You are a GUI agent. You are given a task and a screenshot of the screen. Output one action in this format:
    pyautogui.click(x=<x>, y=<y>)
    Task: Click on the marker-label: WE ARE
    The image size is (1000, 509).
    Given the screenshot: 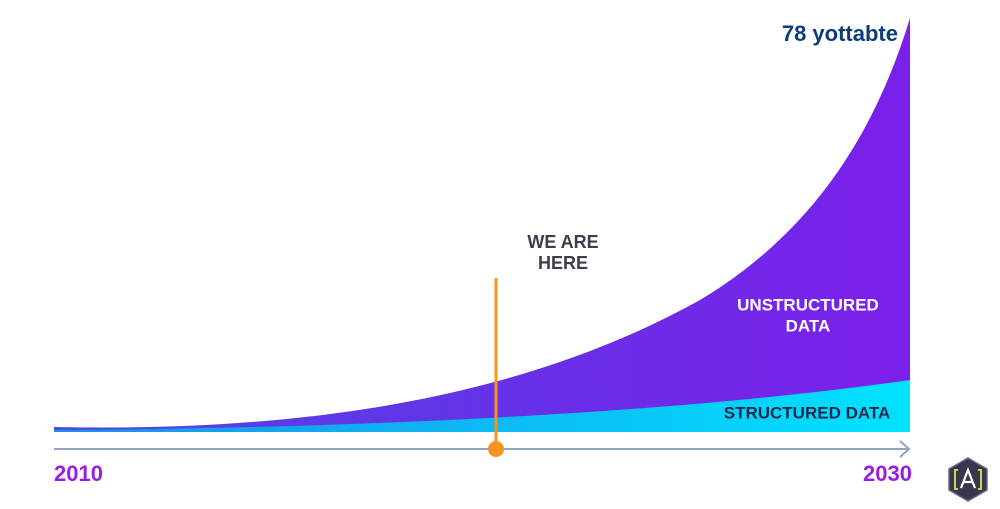 What is the action you would take?
    pyautogui.click(x=562, y=242)
    